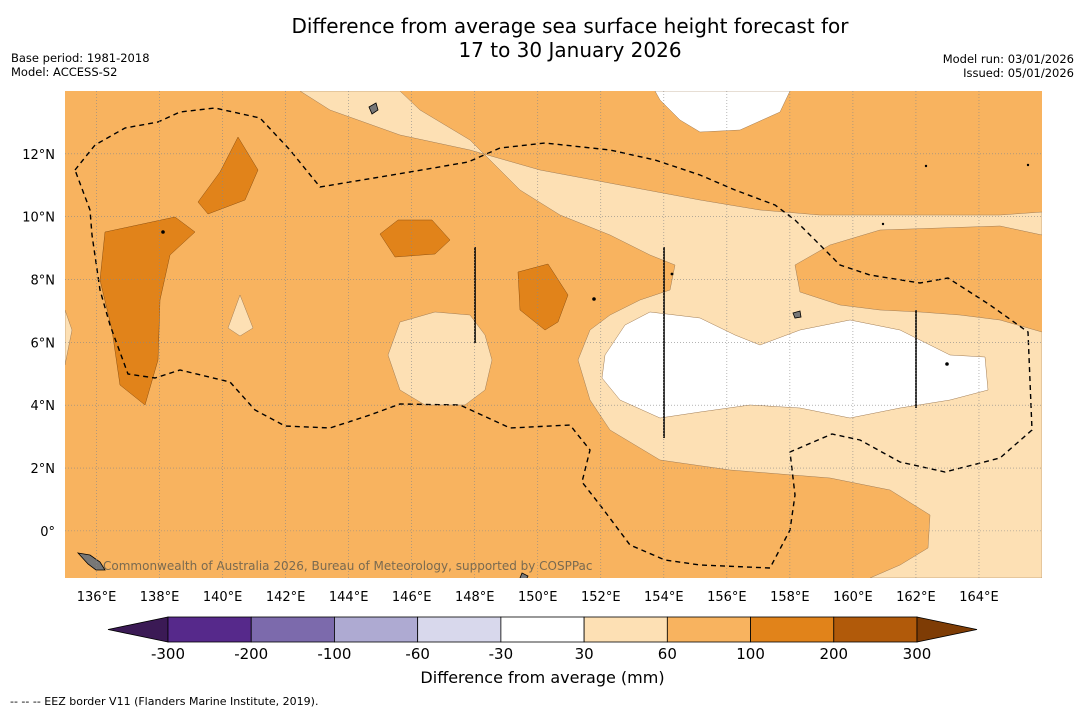 Image resolution: width=1085 pixels, height=713 pixels. I want to click on longitude-label: 162°E, so click(916, 597).